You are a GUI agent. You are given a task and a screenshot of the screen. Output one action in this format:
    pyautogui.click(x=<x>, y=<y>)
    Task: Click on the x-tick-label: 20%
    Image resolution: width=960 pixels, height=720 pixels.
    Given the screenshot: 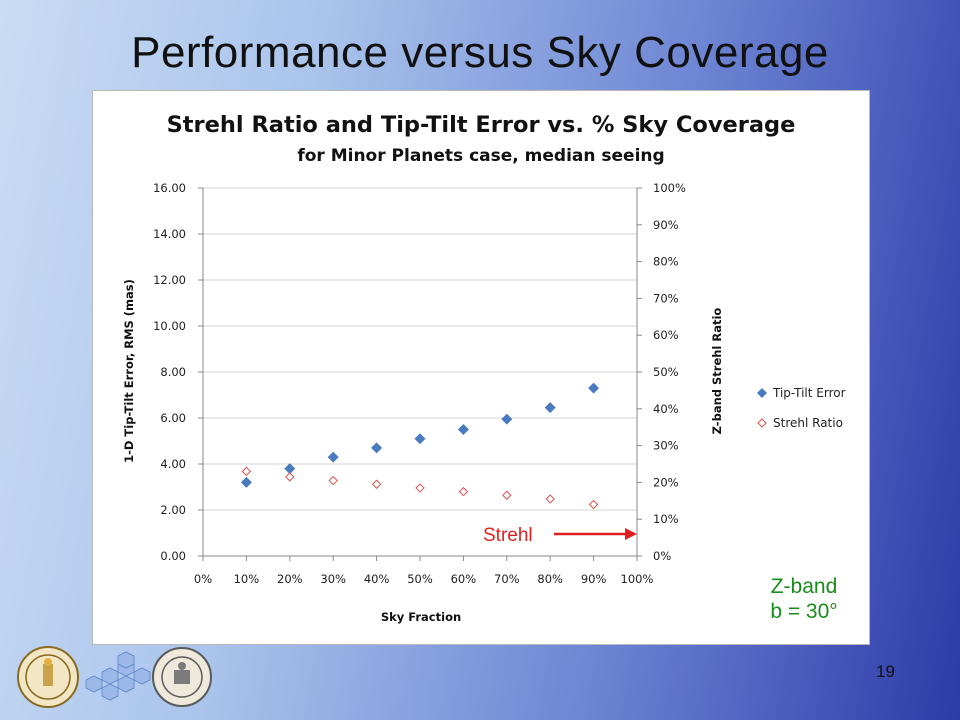 What is the action you would take?
    pyautogui.click(x=290, y=579)
    